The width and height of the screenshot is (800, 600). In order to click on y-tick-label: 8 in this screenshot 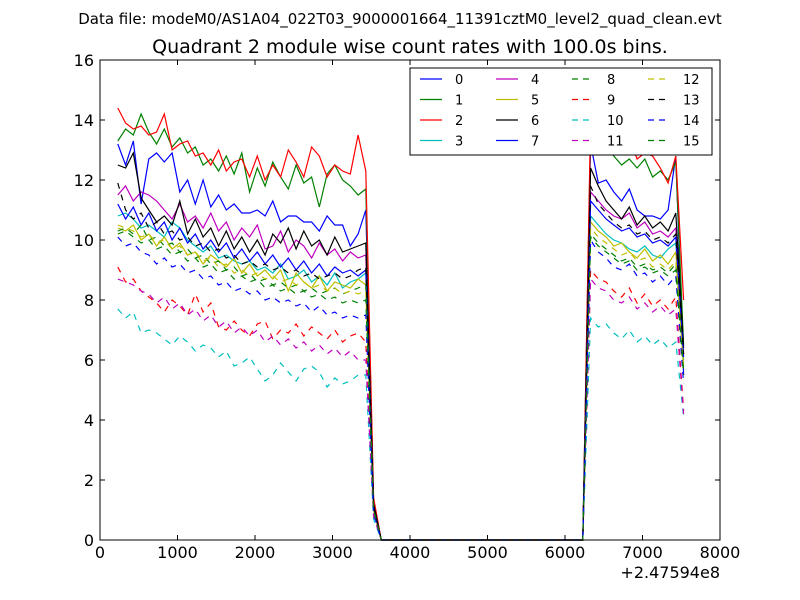, I will do `click(89, 300)`.